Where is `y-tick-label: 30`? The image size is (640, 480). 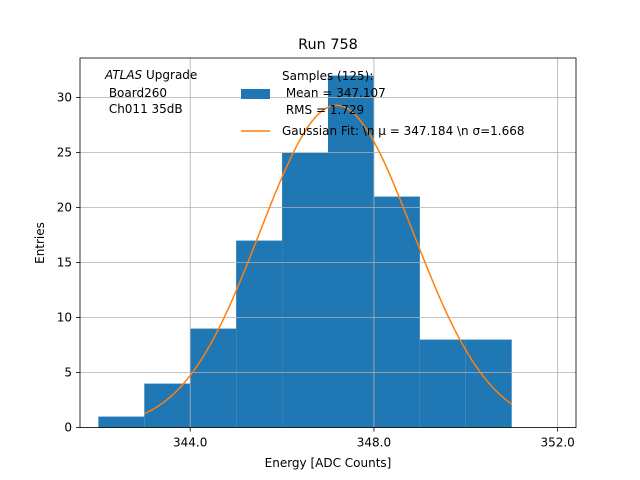 y-tick-label: 30 is located at coordinates (64, 98).